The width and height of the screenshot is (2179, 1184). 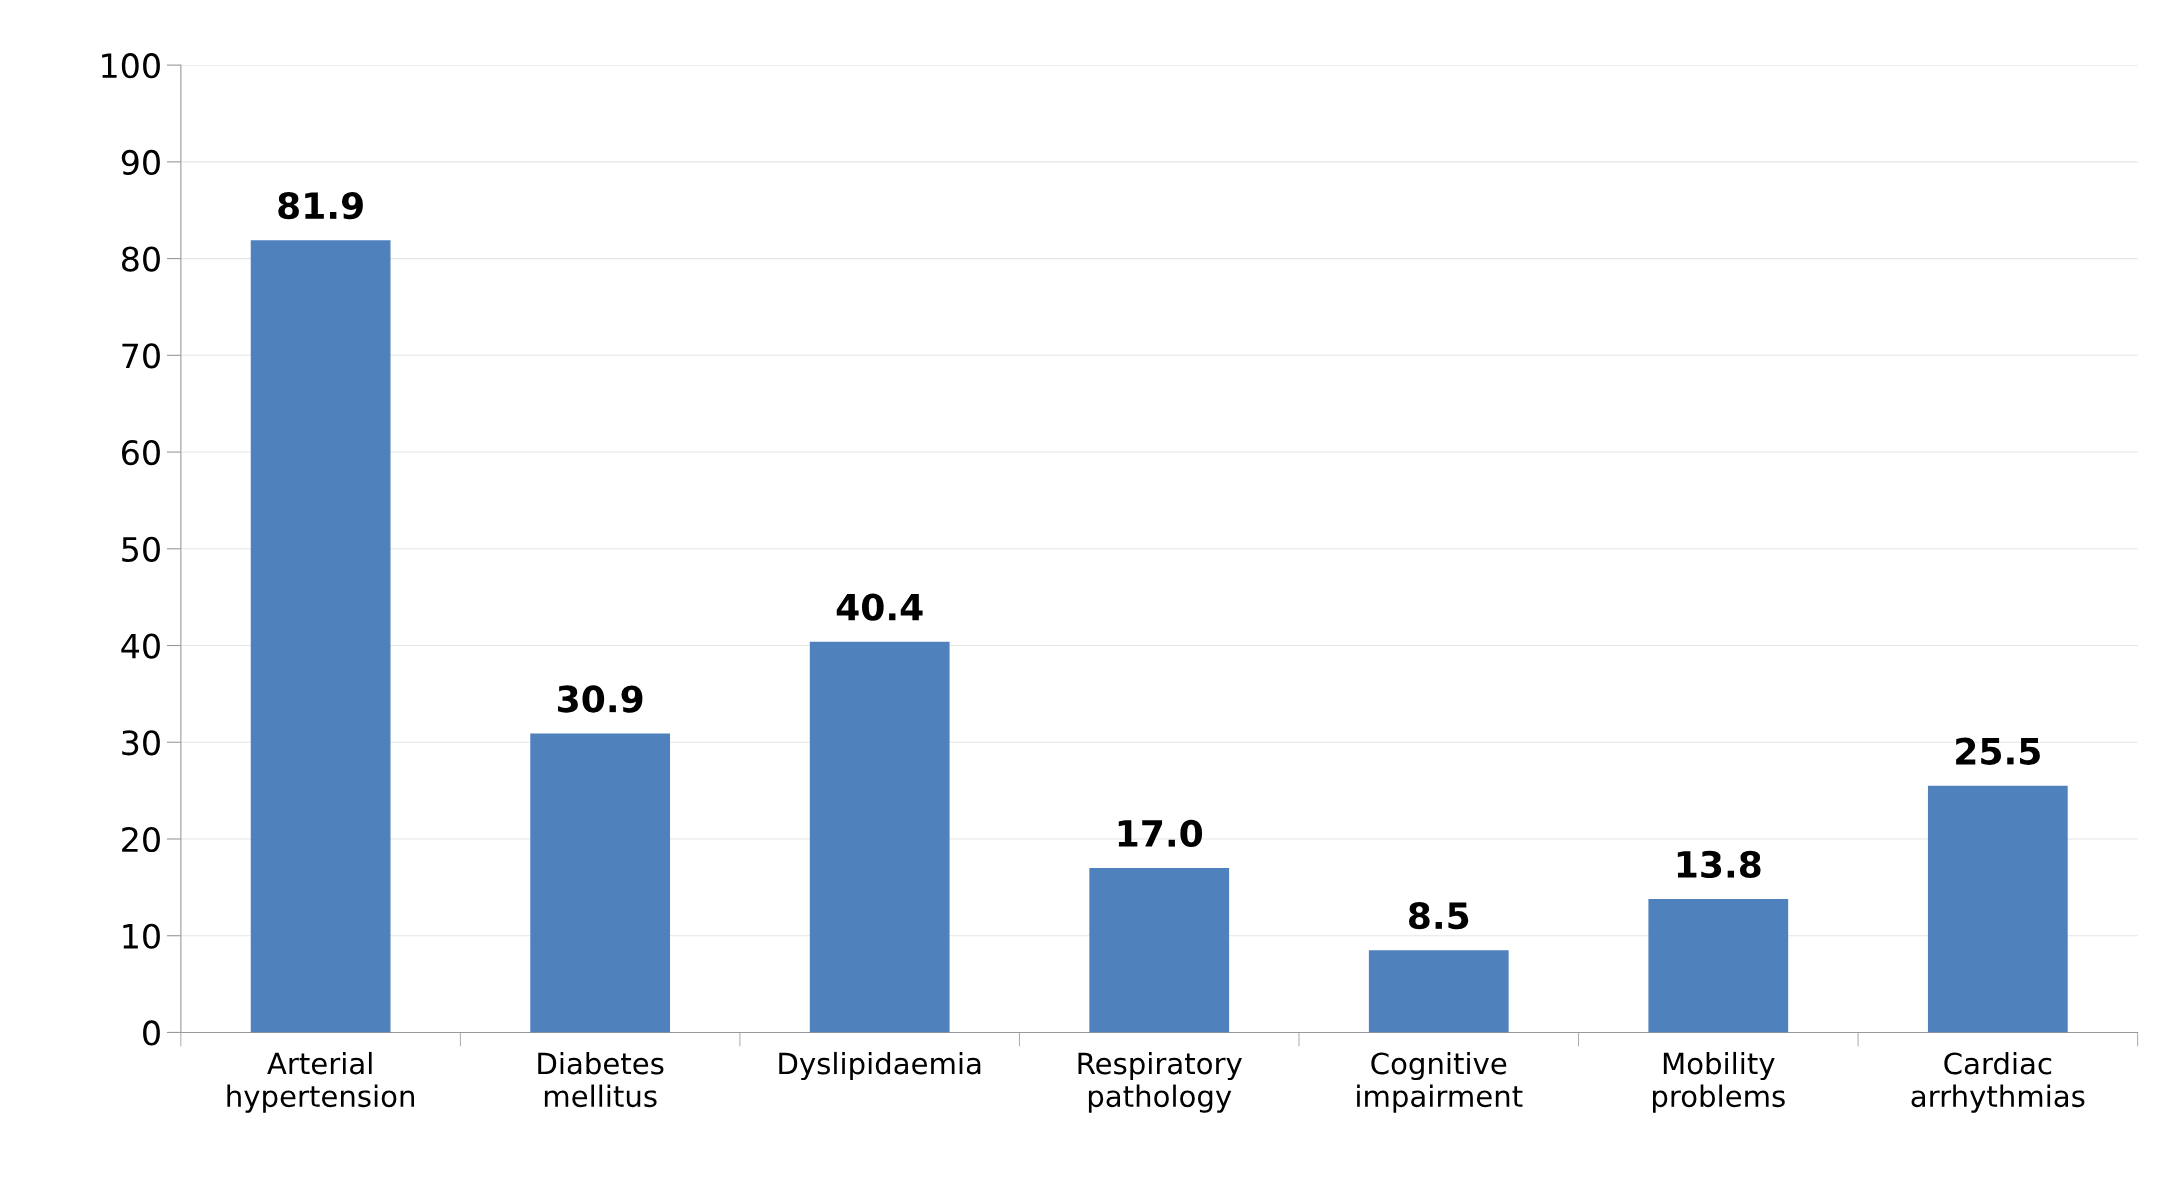 I want to click on x-tick-label: Dyslipidaemia, so click(x=880, y=1066).